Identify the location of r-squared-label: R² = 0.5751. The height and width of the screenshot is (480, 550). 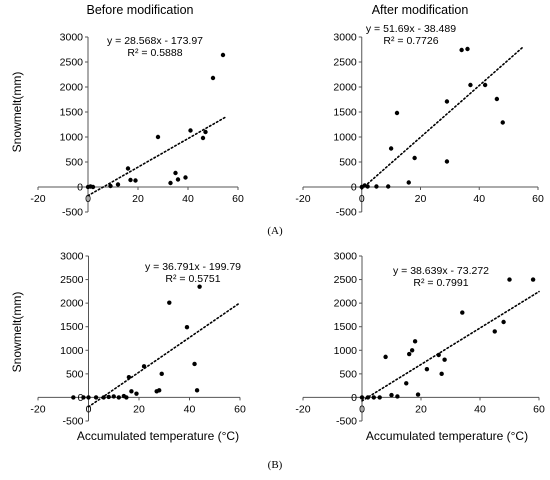
(192, 279).